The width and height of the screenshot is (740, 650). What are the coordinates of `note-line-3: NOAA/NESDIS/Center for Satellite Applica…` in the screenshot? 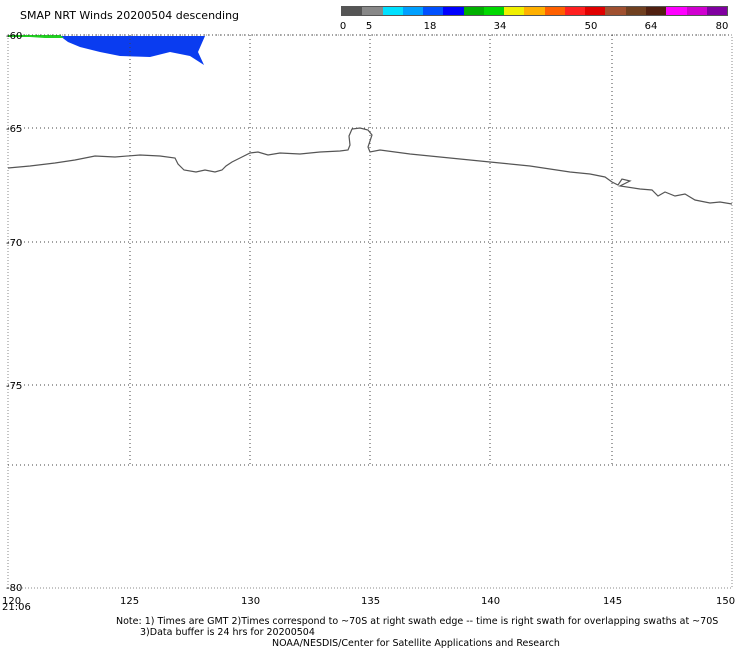 It's located at (416, 643).